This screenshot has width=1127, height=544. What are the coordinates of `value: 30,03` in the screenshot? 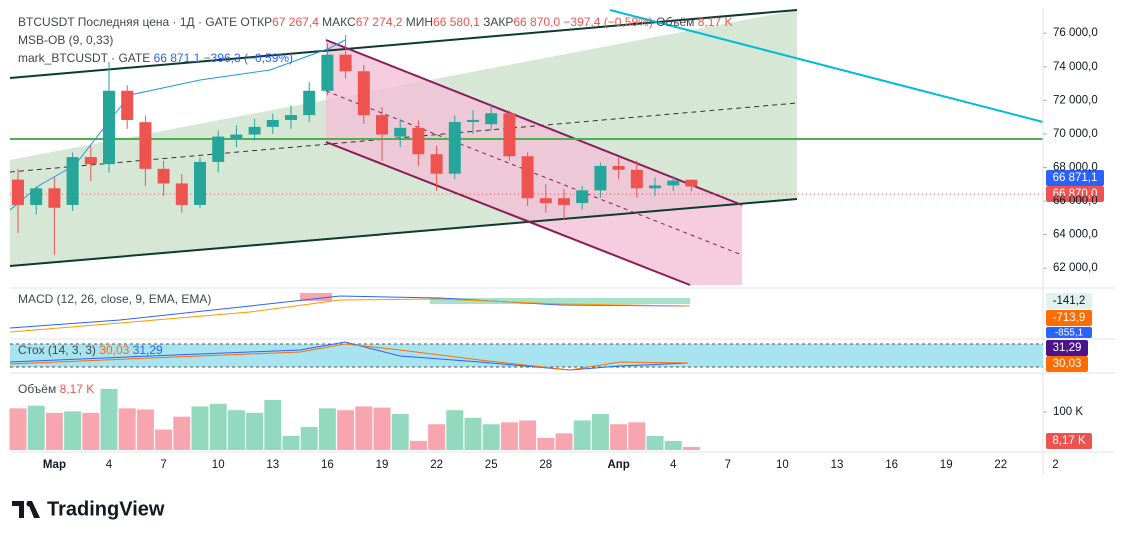 It's located at (114, 350).